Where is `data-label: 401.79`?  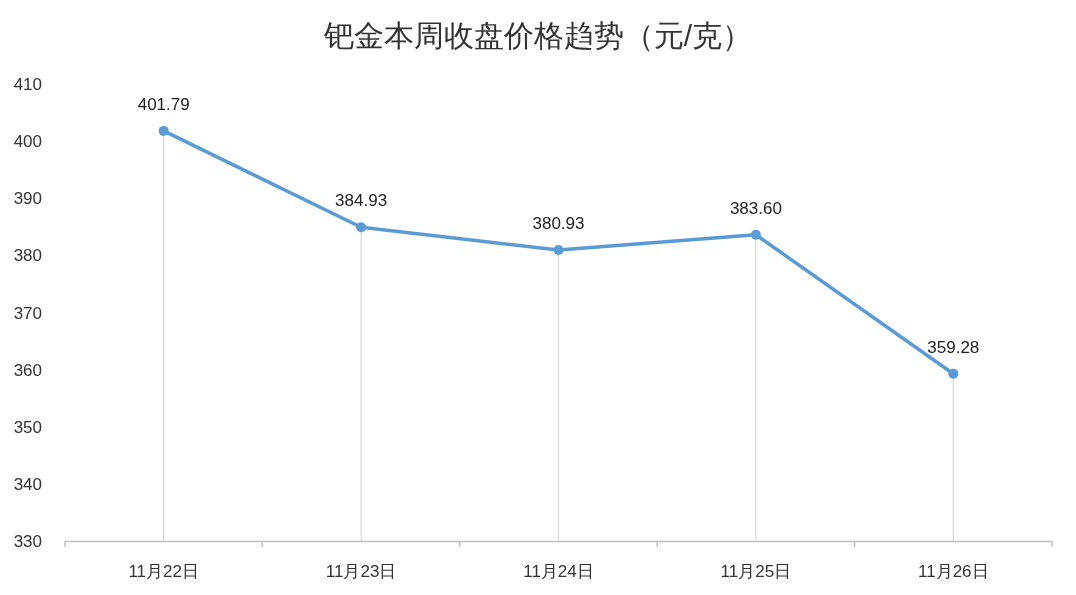 data-label: 401.79 is located at coordinates (163, 104).